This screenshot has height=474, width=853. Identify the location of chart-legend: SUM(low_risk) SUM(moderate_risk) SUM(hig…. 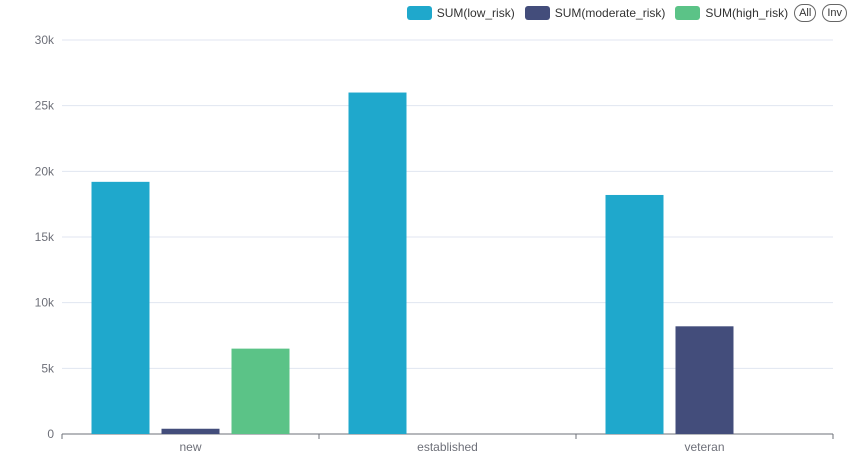
(622, 13).